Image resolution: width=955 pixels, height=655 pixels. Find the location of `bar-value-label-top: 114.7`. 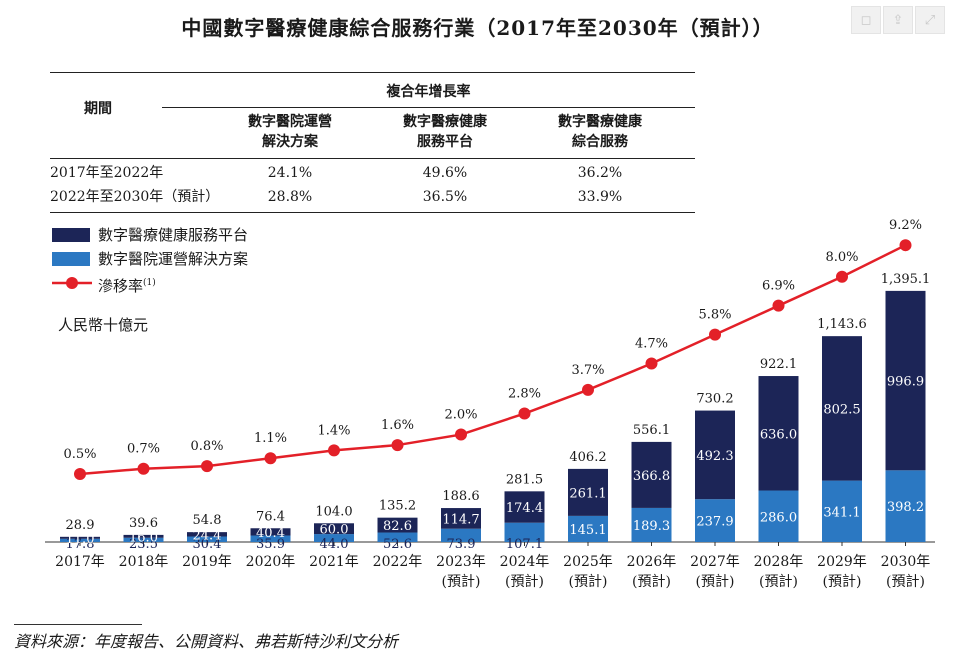

bar-value-label-top: 114.7 is located at coordinates (460, 519).